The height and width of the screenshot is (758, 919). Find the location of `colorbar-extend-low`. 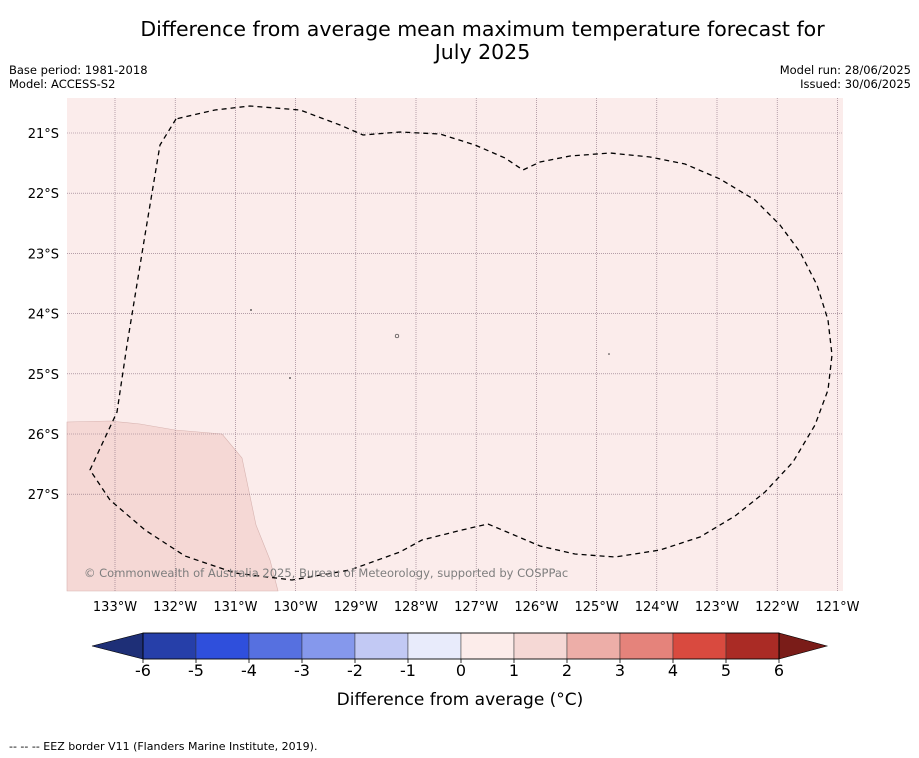

colorbar-extend-low is located at coordinates (117, 646).